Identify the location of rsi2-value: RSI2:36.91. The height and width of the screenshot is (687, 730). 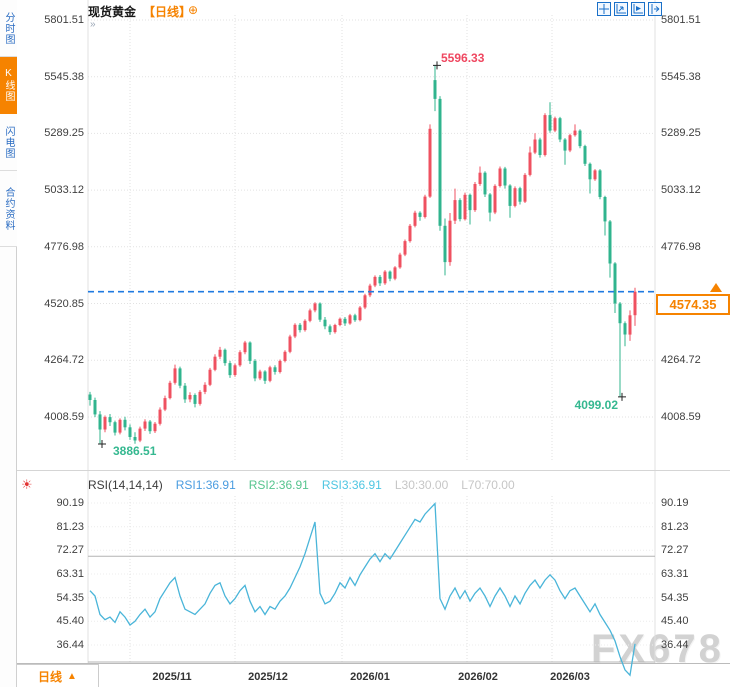
(278, 485).